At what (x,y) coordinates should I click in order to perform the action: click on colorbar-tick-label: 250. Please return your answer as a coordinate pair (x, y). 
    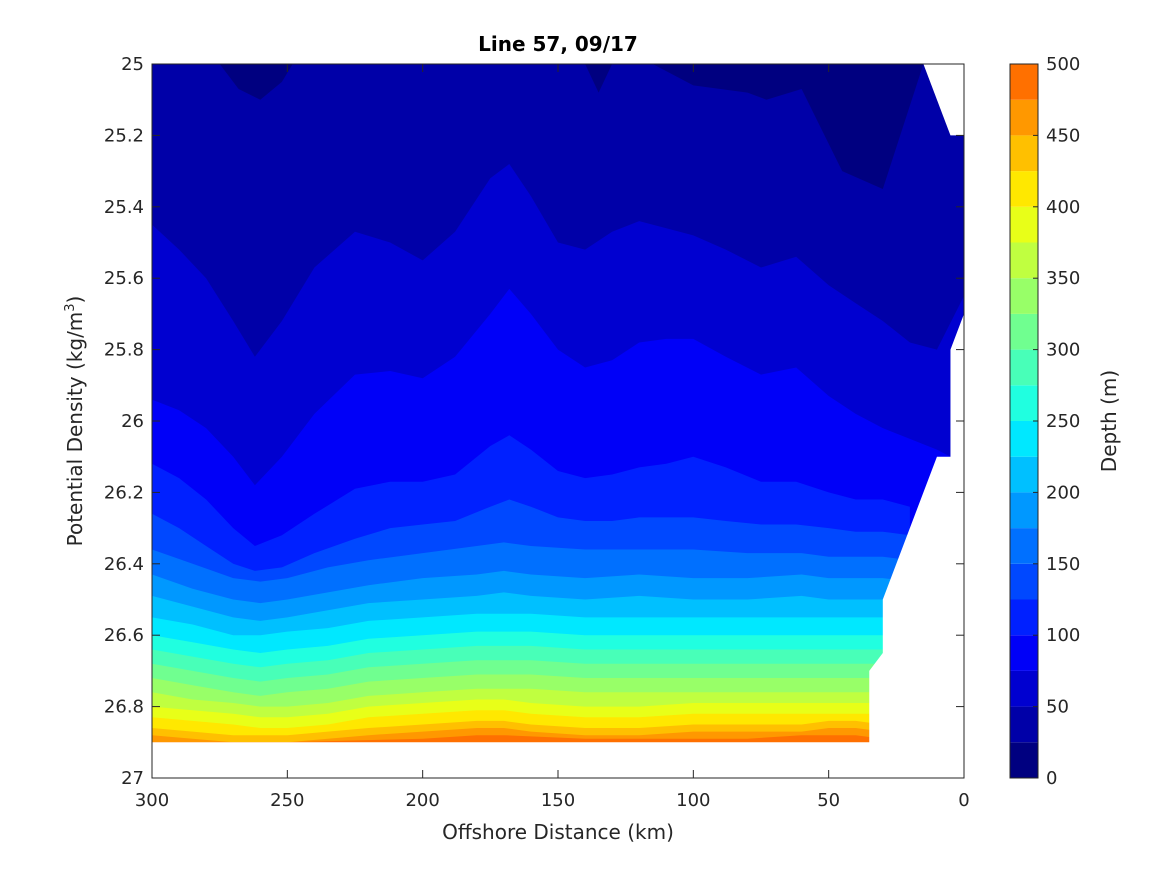
    Looking at the image, I should click on (1063, 421).